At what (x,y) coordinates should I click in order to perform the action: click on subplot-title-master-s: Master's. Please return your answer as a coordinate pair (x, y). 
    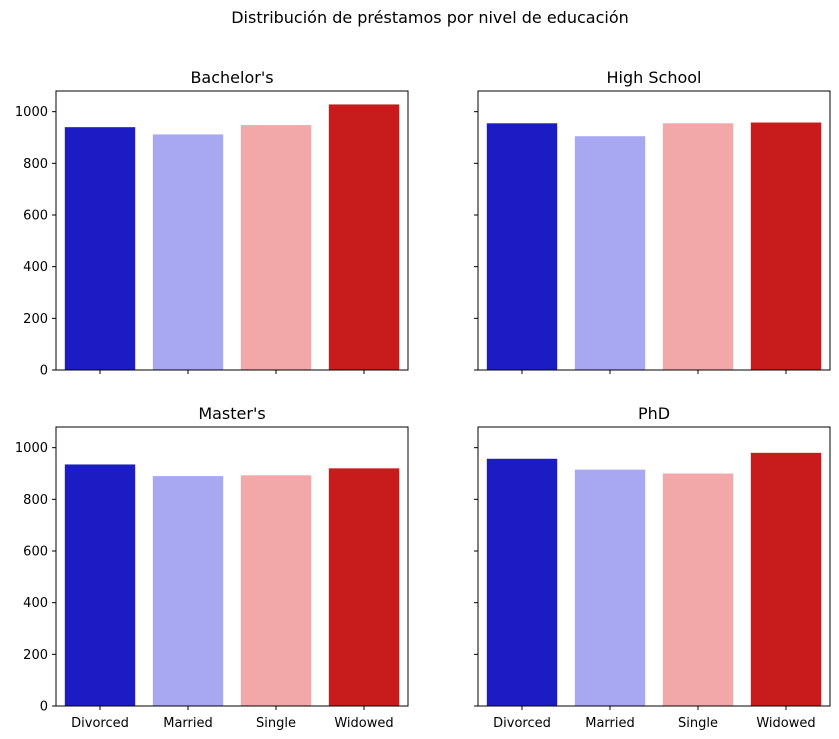
    Looking at the image, I should click on (231, 413).